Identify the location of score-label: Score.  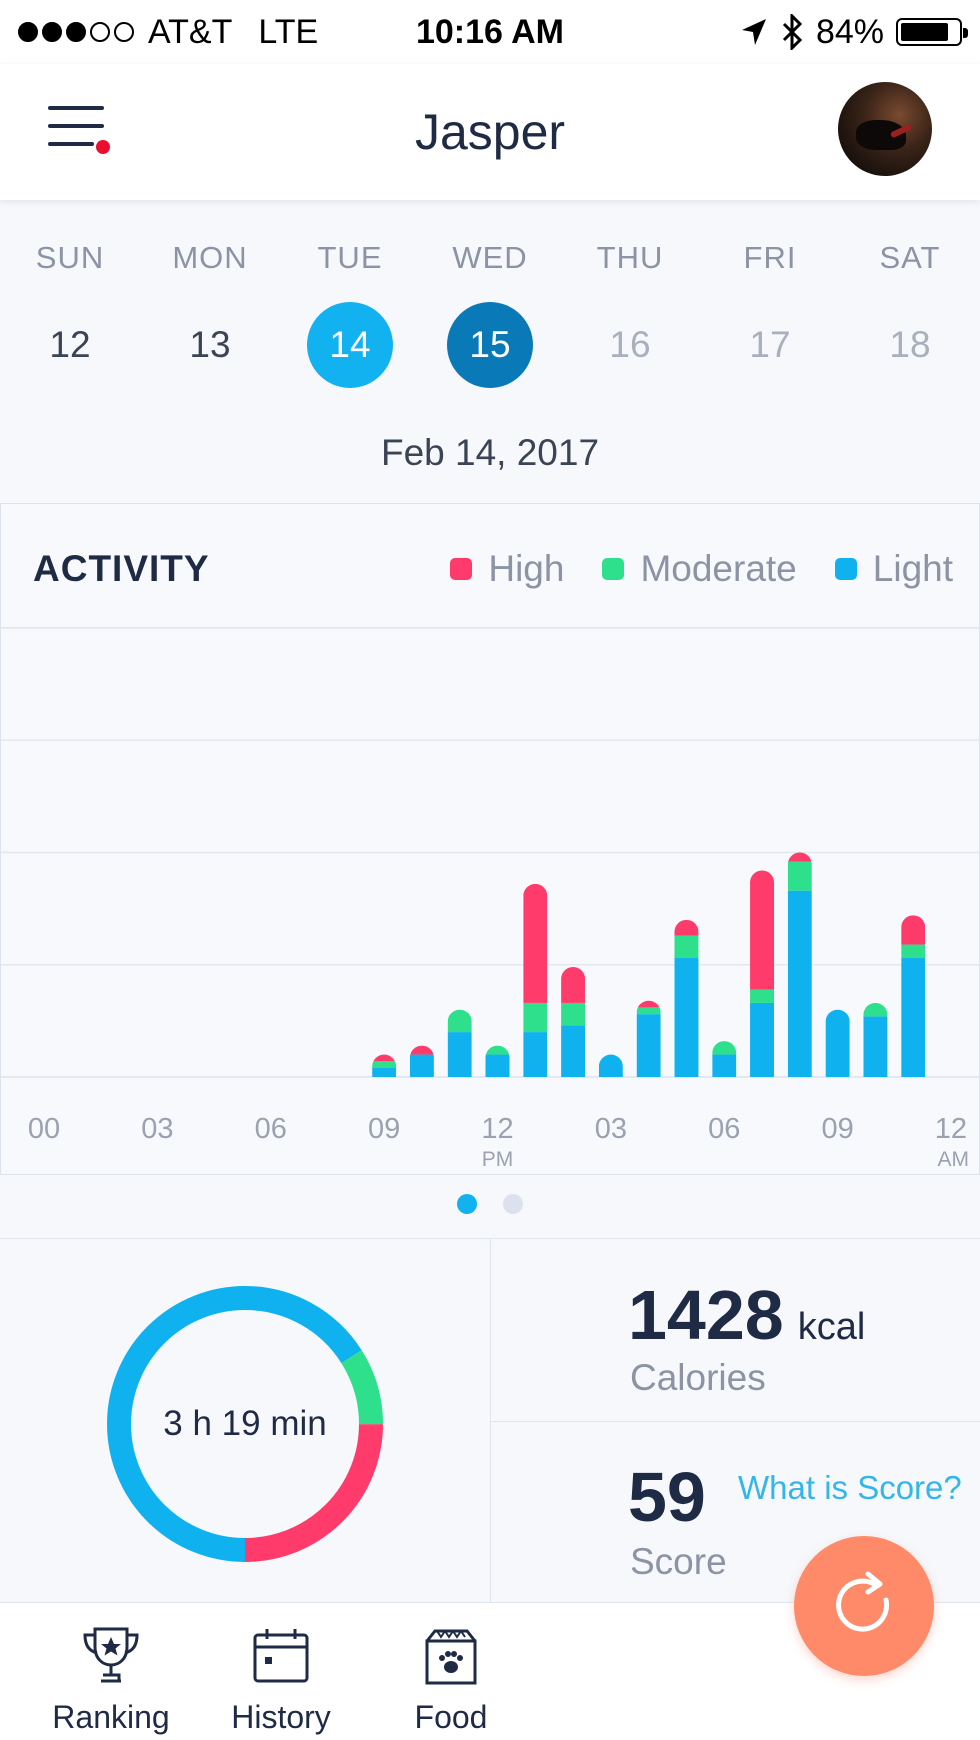
(678, 1561).